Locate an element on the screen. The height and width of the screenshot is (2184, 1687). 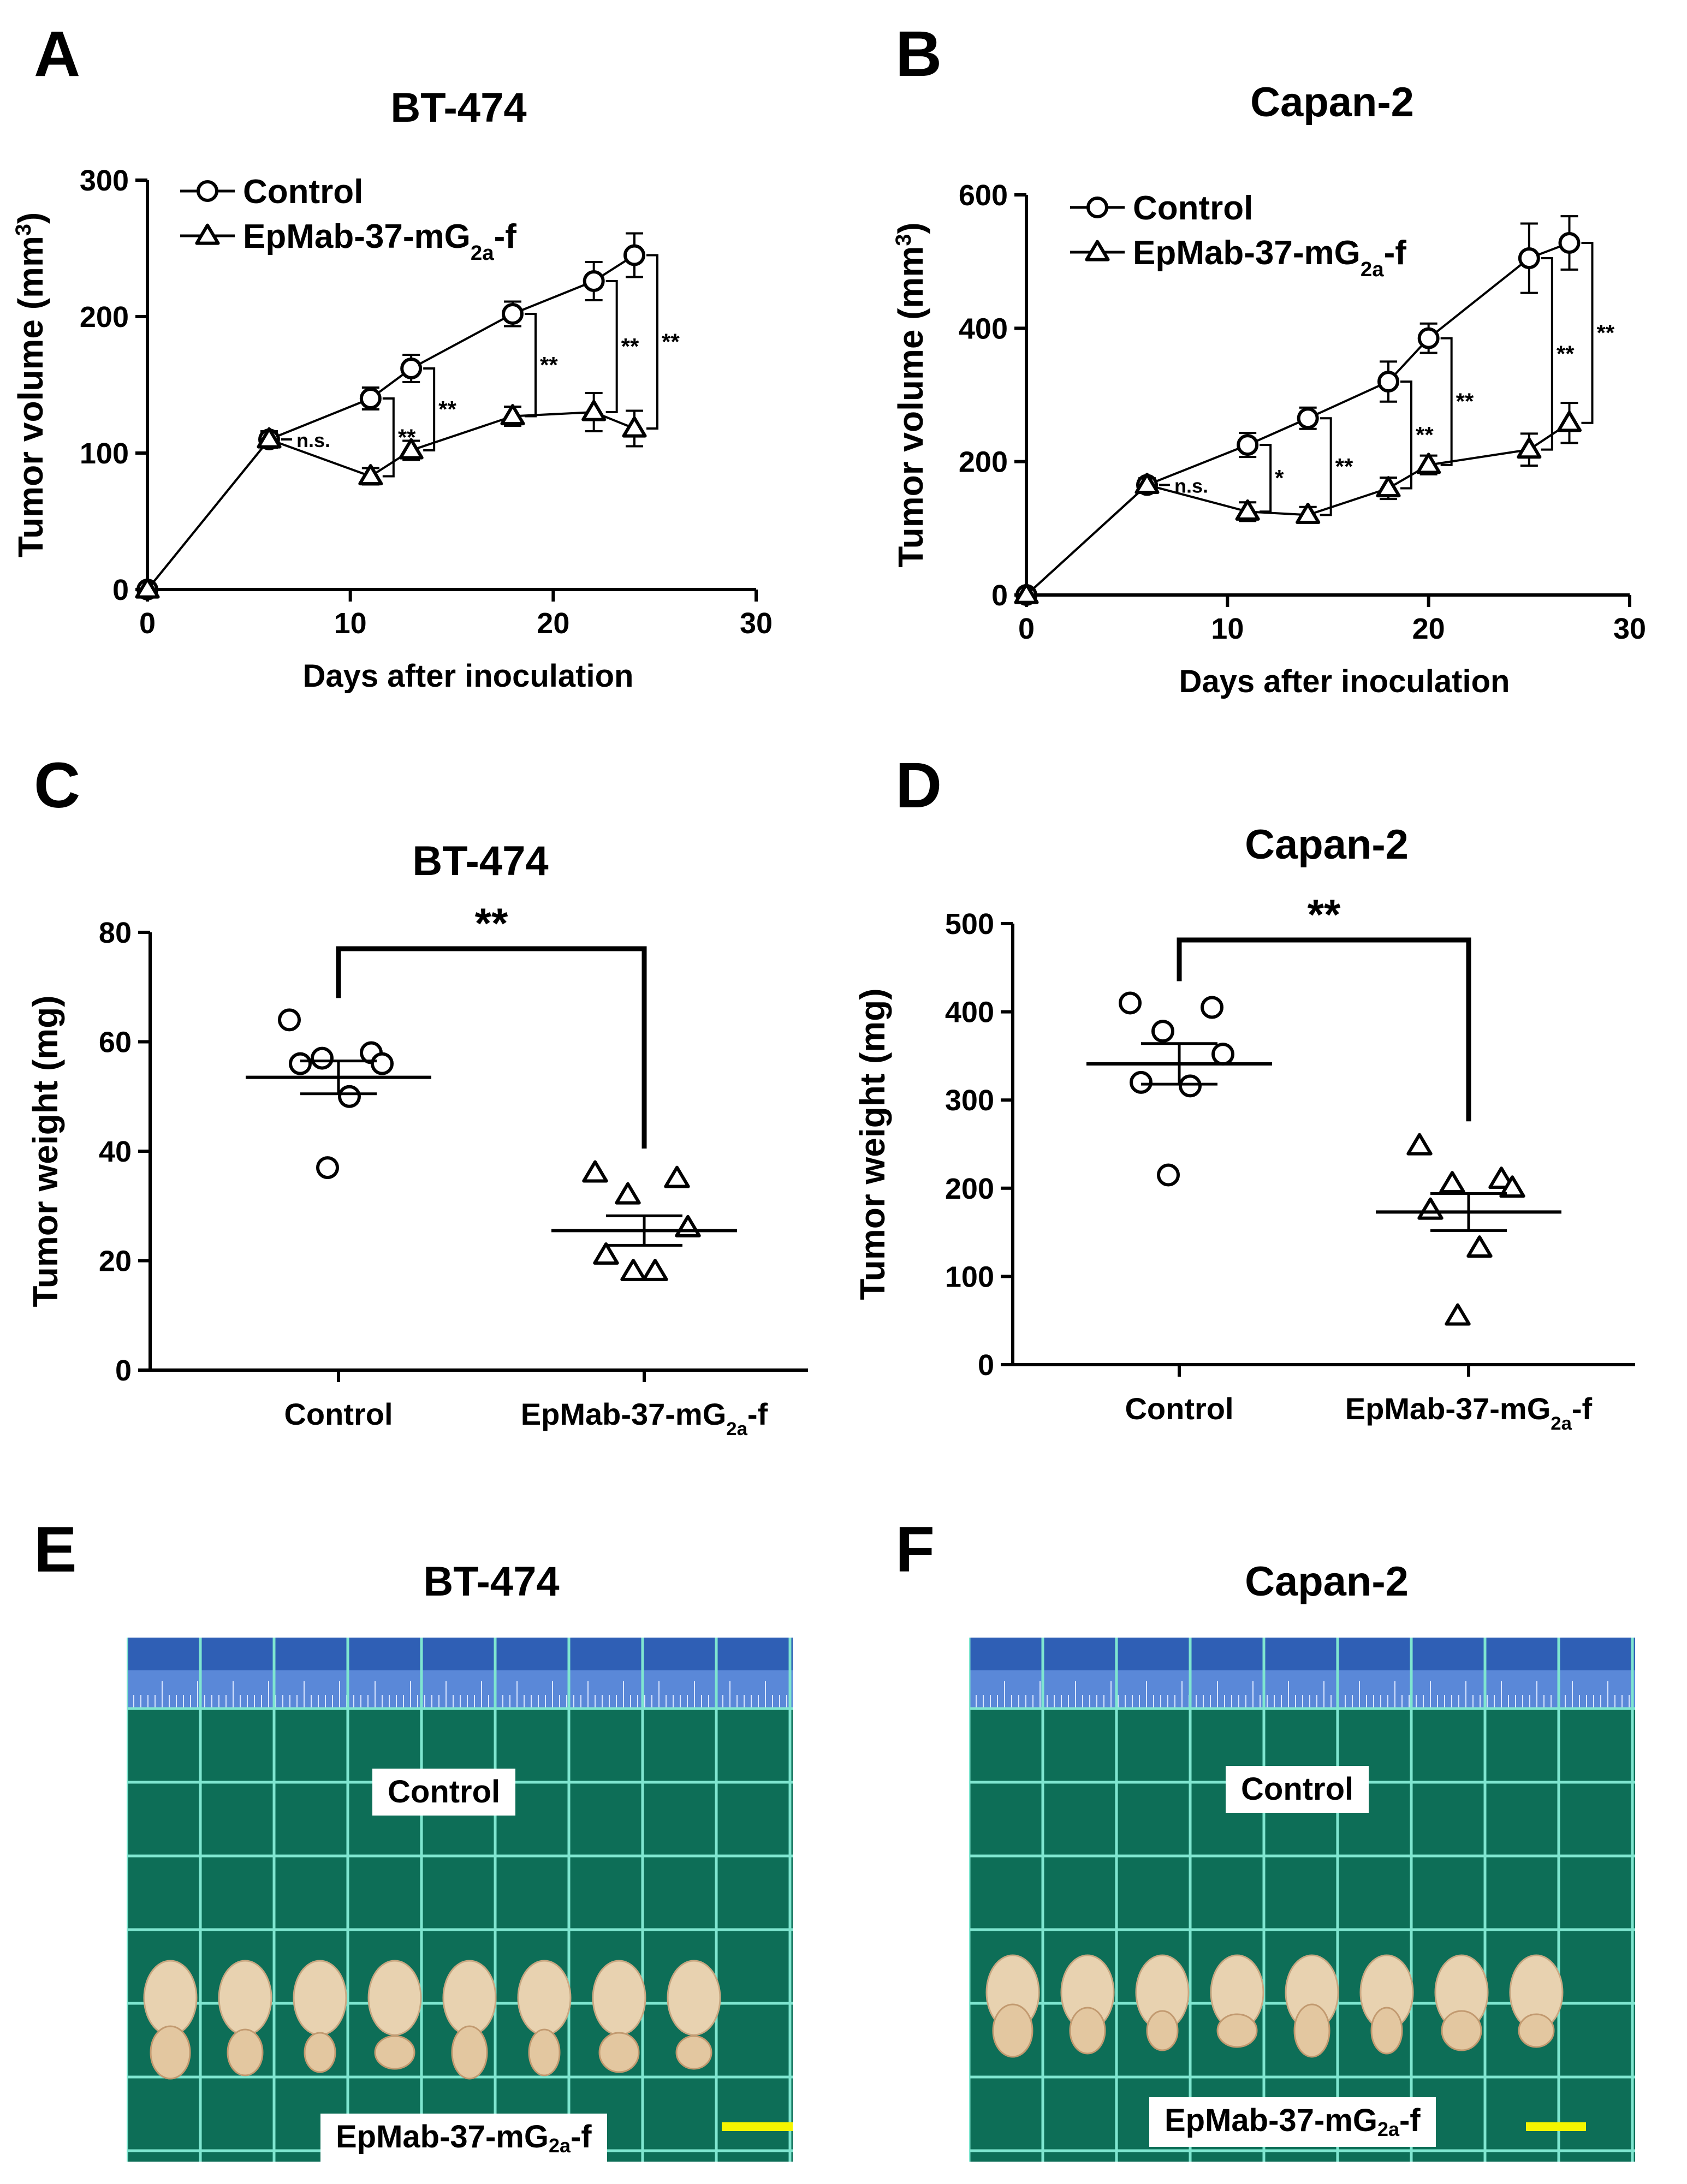
photo-label-treated-capan2: EpMab-37-mG2a-f is located at coordinates (1292, 2122).